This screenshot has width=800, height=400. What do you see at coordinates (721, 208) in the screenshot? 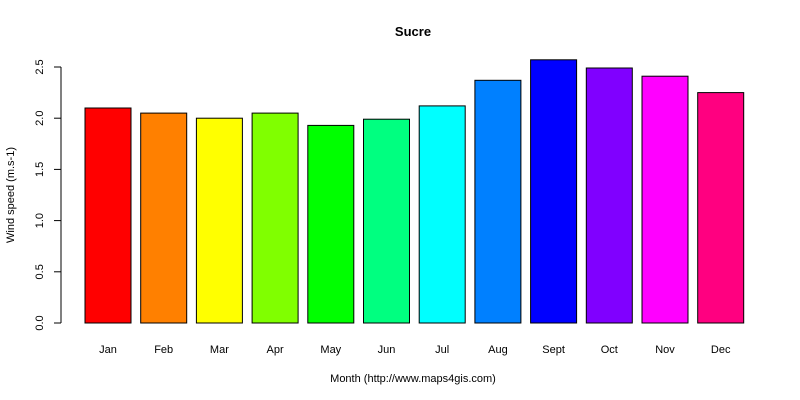
I see `bar-dec` at bounding box center [721, 208].